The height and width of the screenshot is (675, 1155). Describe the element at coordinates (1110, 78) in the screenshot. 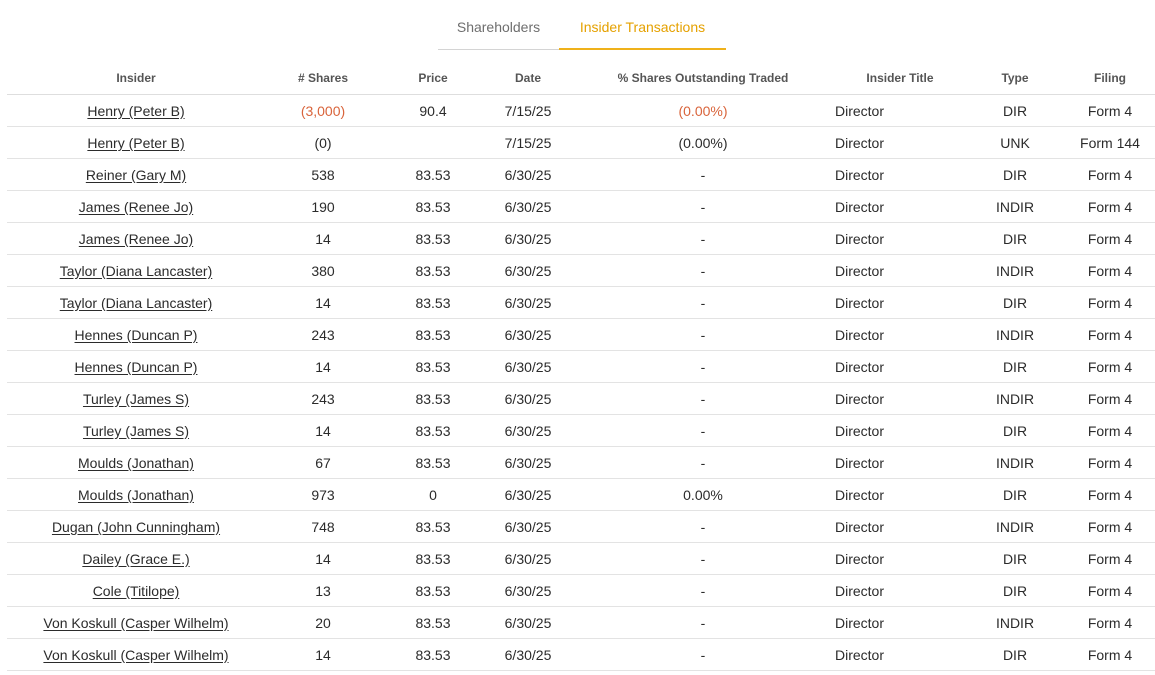

I see `header-filing: Filing` at that location.